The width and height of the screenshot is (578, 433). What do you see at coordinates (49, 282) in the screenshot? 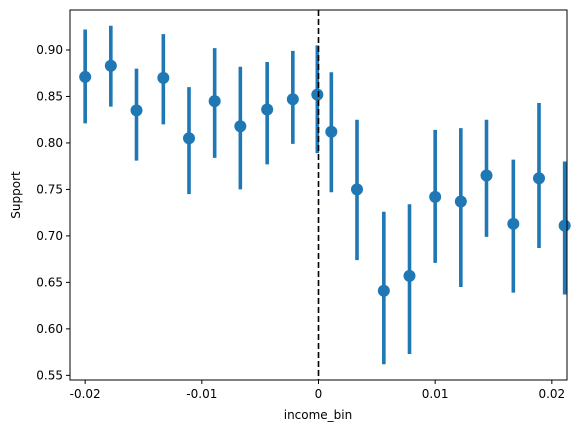
I see `y-tick-label: 0.65` at bounding box center [49, 282].